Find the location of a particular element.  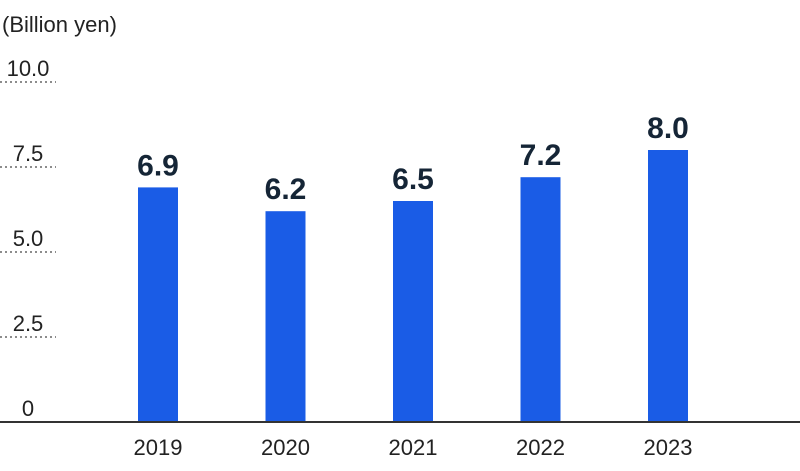

value-label-2022: 7.2 is located at coordinates (541, 155).